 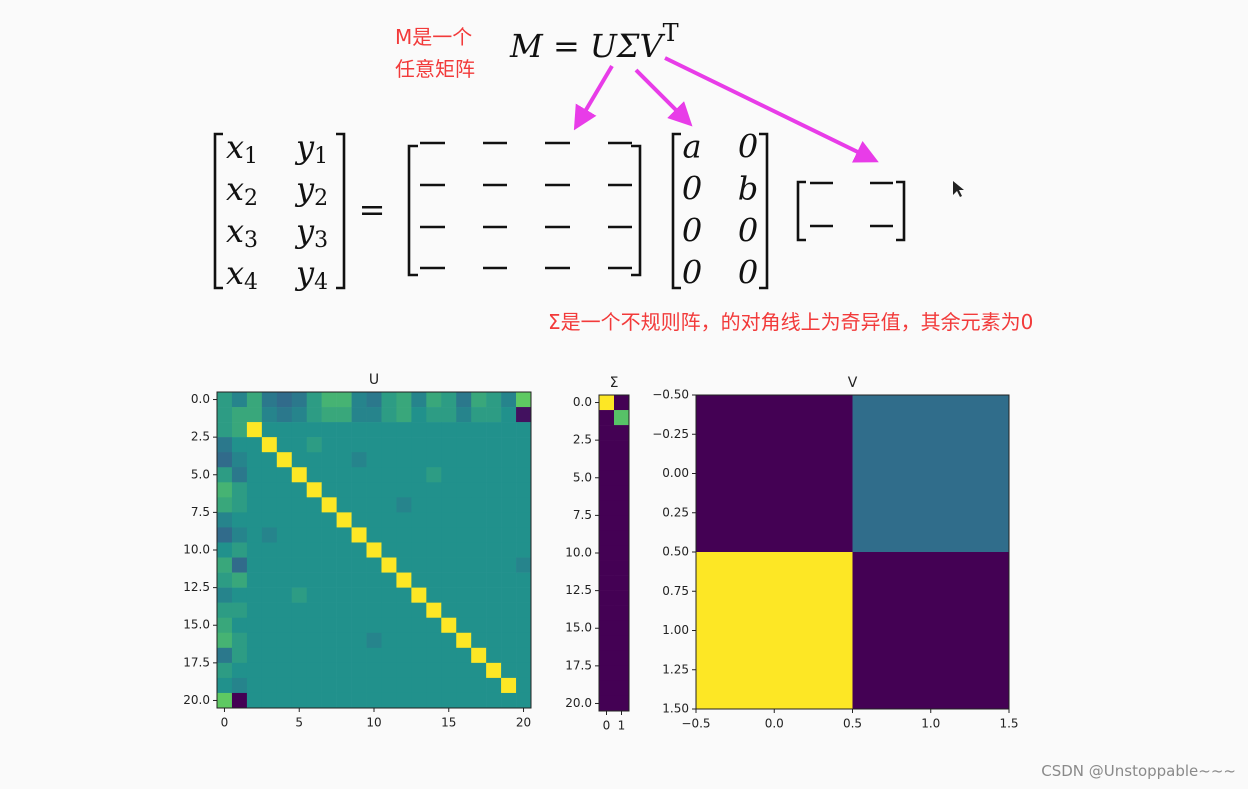 What do you see at coordinates (748, 189) in the screenshot?
I see `sigma-entry: b` at bounding box center [748, 189].